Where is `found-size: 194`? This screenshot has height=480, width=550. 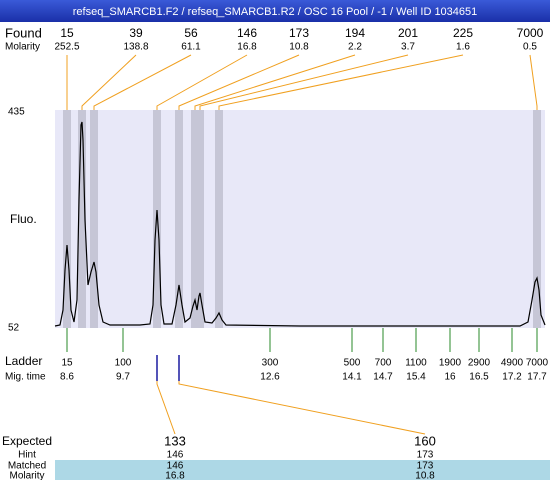 found-size: 194 is located at coordinates (355, 33).